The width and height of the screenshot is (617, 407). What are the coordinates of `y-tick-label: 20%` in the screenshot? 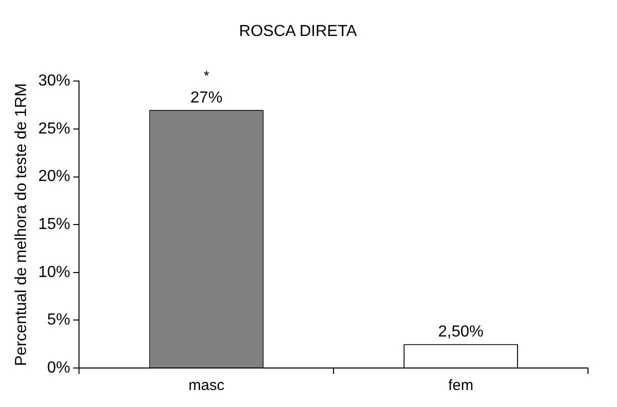 It's located at (54, 177).